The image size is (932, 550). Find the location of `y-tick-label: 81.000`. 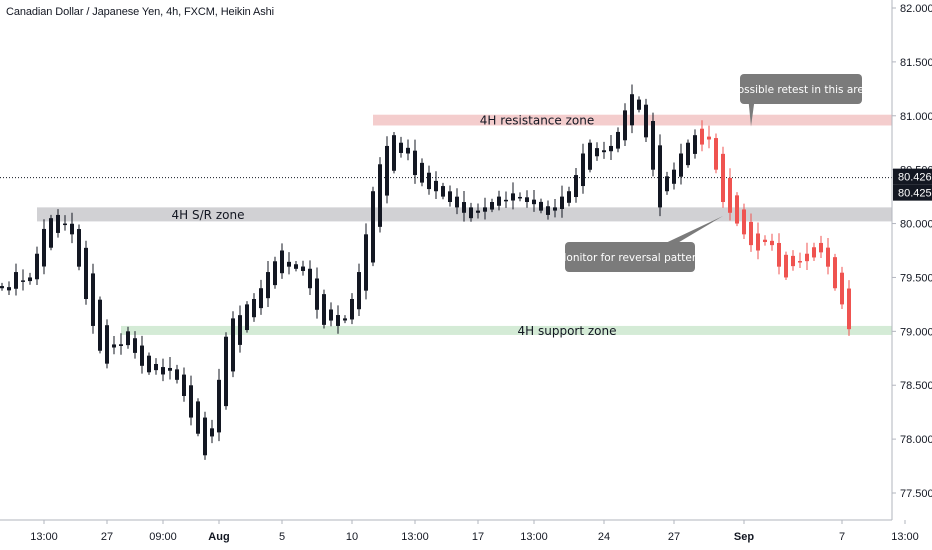

y-tick-label: 81.000 is located at coordinates (916, 117).